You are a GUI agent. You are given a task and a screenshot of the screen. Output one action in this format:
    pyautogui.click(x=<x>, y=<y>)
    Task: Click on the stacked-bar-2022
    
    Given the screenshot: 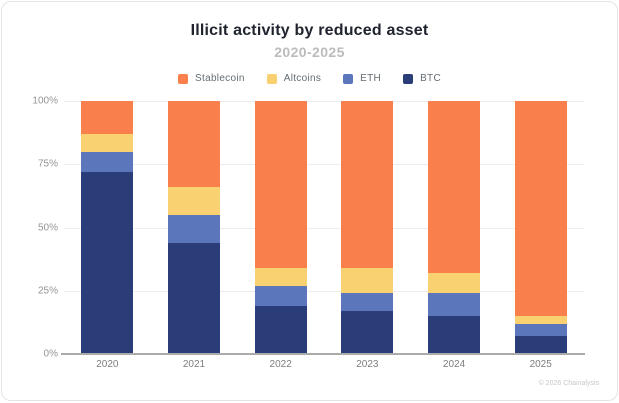 What is the action you would take?
    pyautogui.click(x=280, y=227)
    